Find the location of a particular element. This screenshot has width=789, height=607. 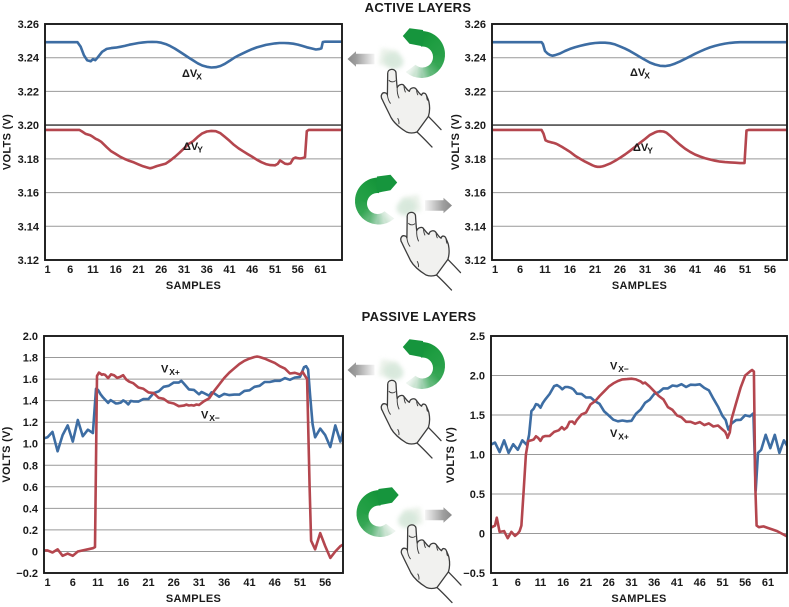

svg-text: 1.0 is located at coordinates (30, 445).